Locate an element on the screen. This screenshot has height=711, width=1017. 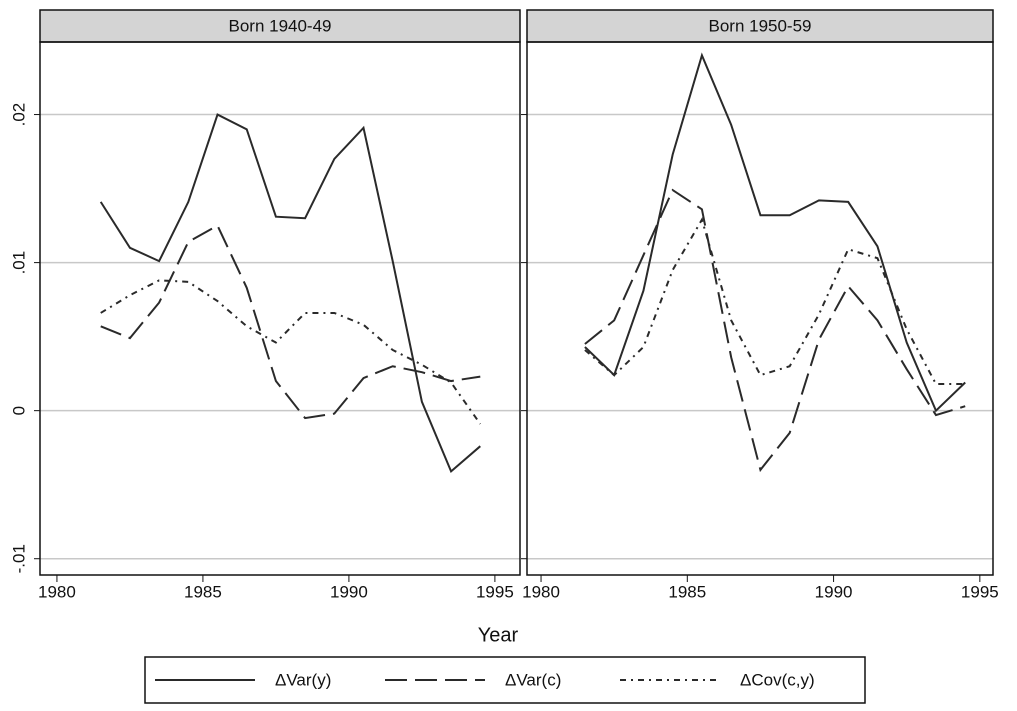
panel-title: Born 1950-59 is located at coordinates (759, 25).